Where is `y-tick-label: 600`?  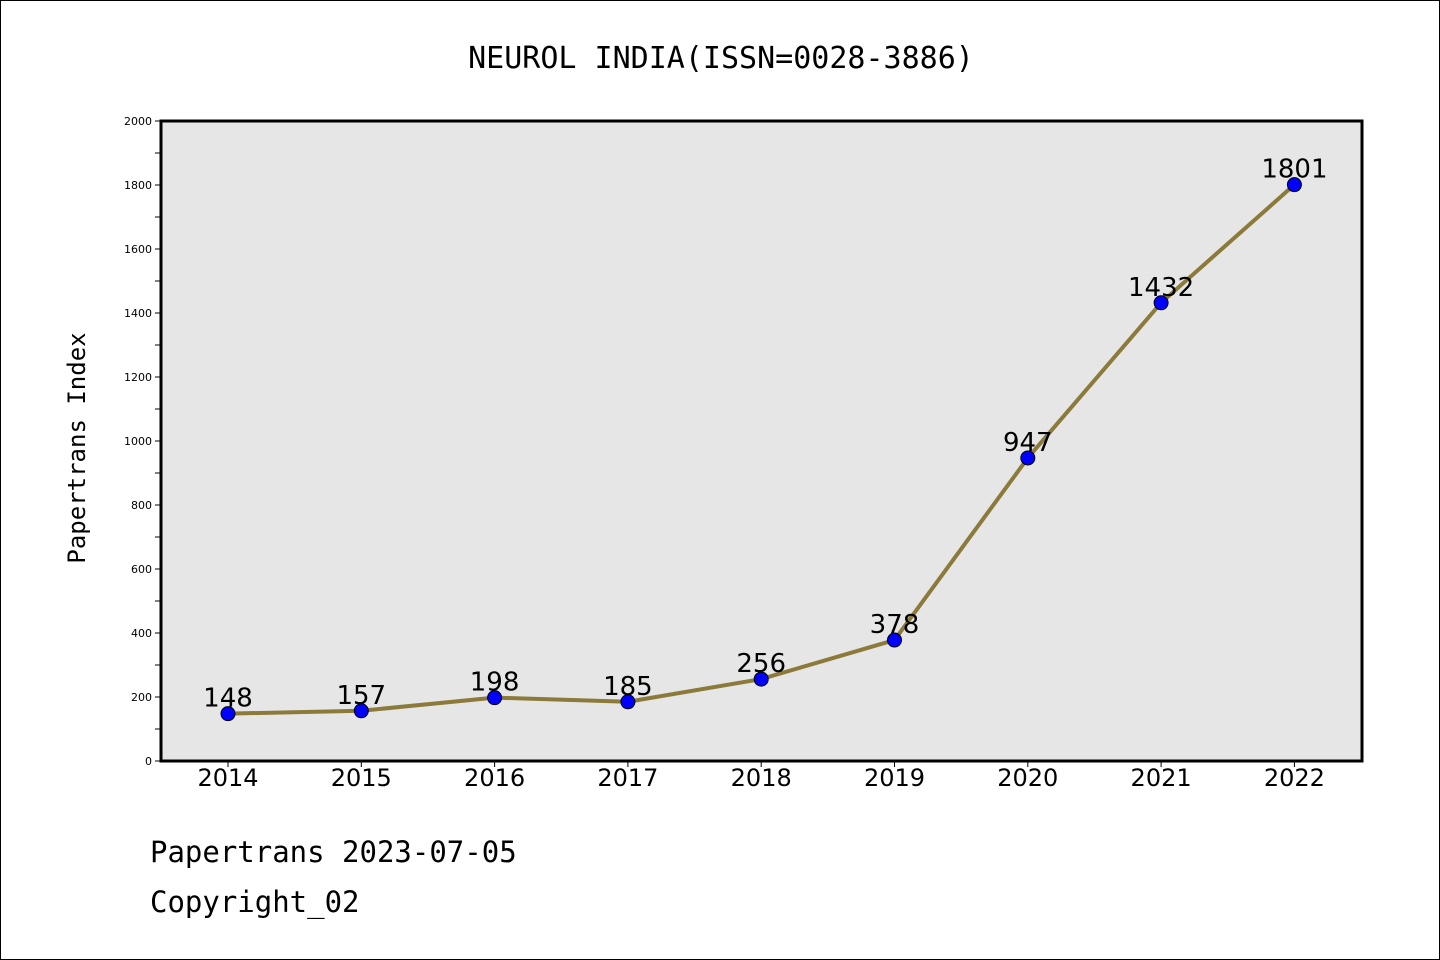 y-tick-label: 600 is located at coordinates (141, 569).